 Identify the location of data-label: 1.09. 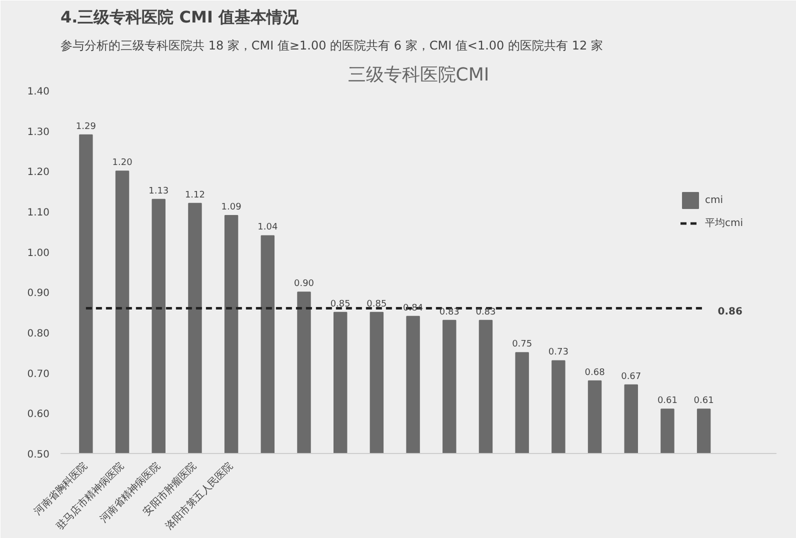
(231, 207).